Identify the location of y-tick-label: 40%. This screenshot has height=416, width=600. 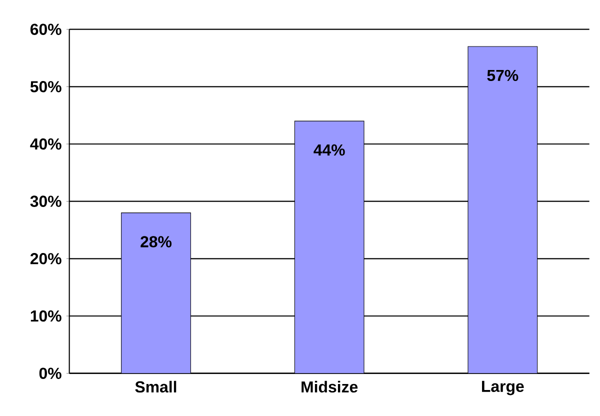
(46, 144).